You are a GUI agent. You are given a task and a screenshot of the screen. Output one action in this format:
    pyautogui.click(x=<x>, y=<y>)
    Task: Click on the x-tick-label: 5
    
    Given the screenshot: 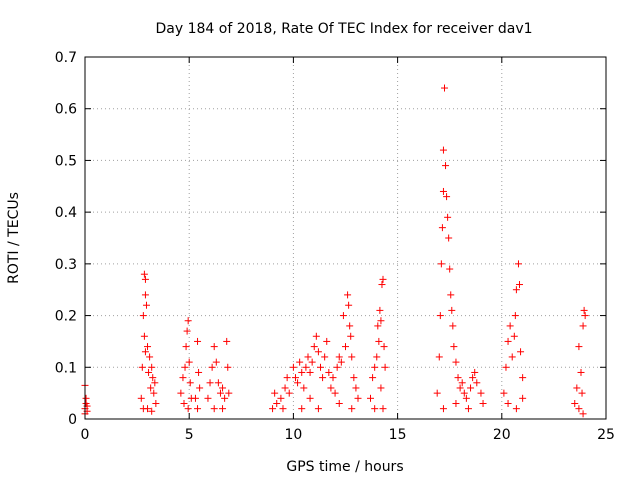 What is the action you would take?
    pyautogui.click(x=189, y=435)
    